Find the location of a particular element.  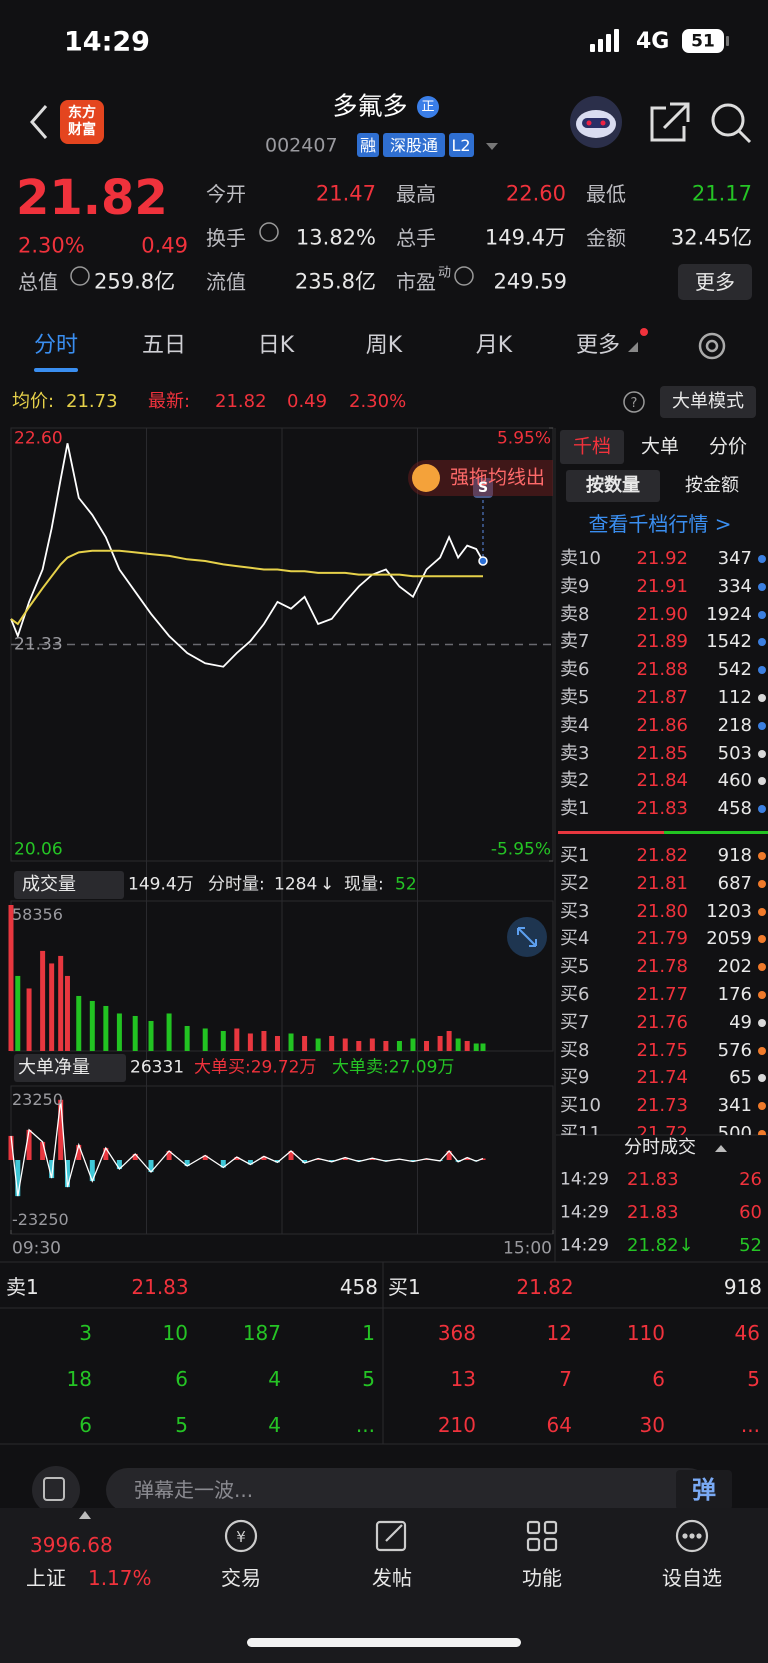

book-tab: 分价 is located at coordinates (728, 446).